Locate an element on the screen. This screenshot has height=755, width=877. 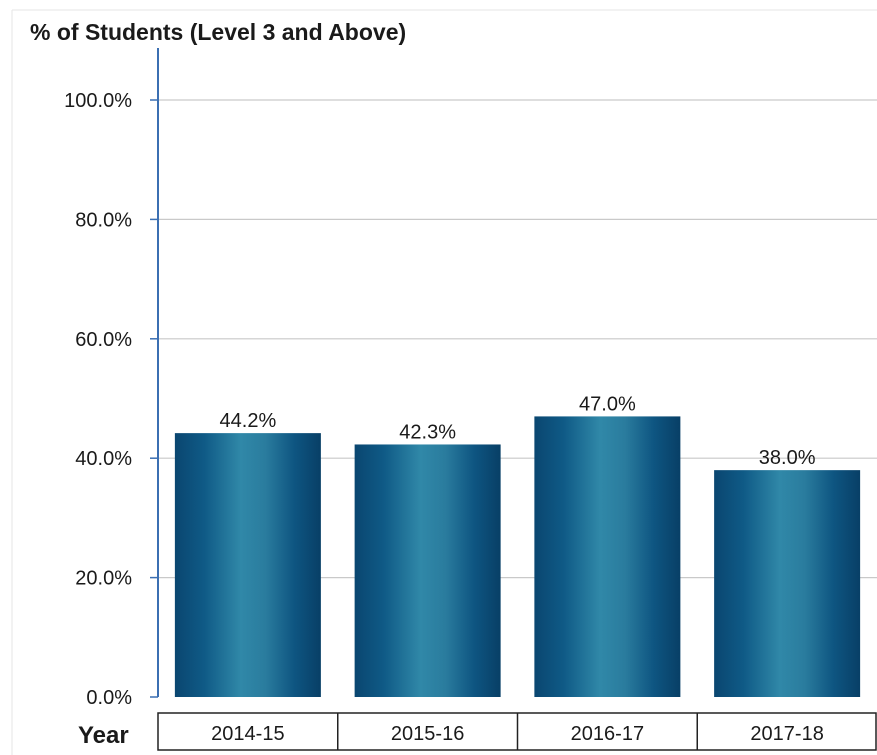
chart-title: % of Students (Level 3 and Above) is located at coordinates (218, 32).